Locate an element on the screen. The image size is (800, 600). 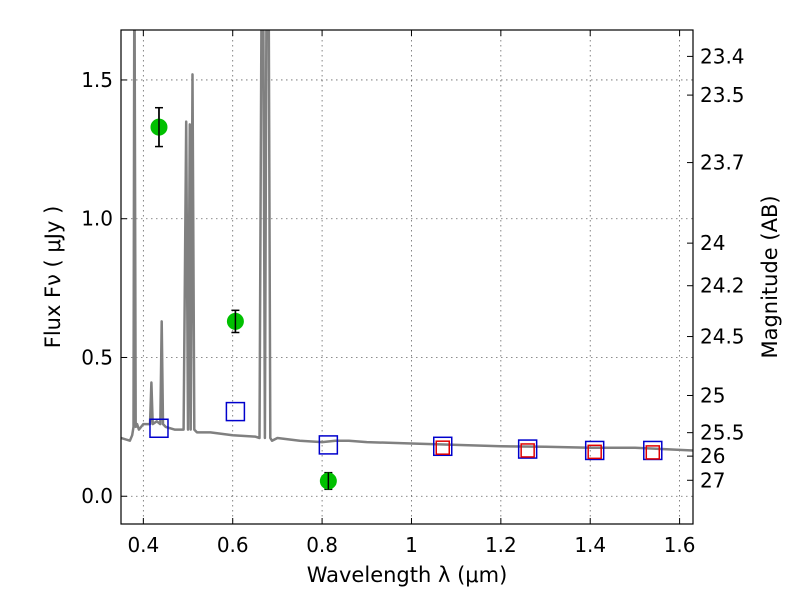
y2-tick-label: 24 is located at coordinates (712, 243).